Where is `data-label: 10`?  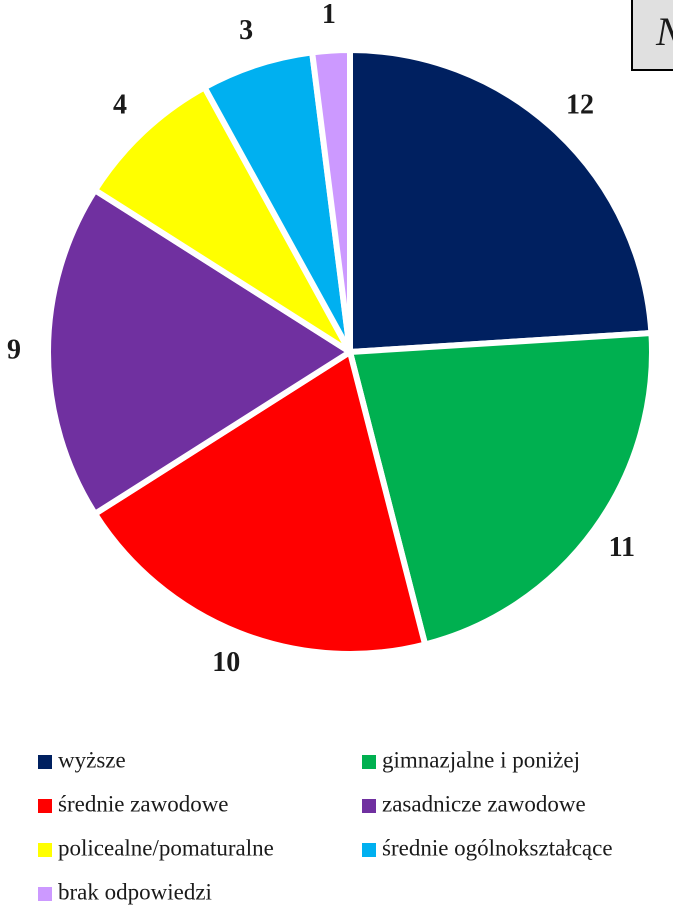
data-label: 10 is located at coordinates (226, 662).